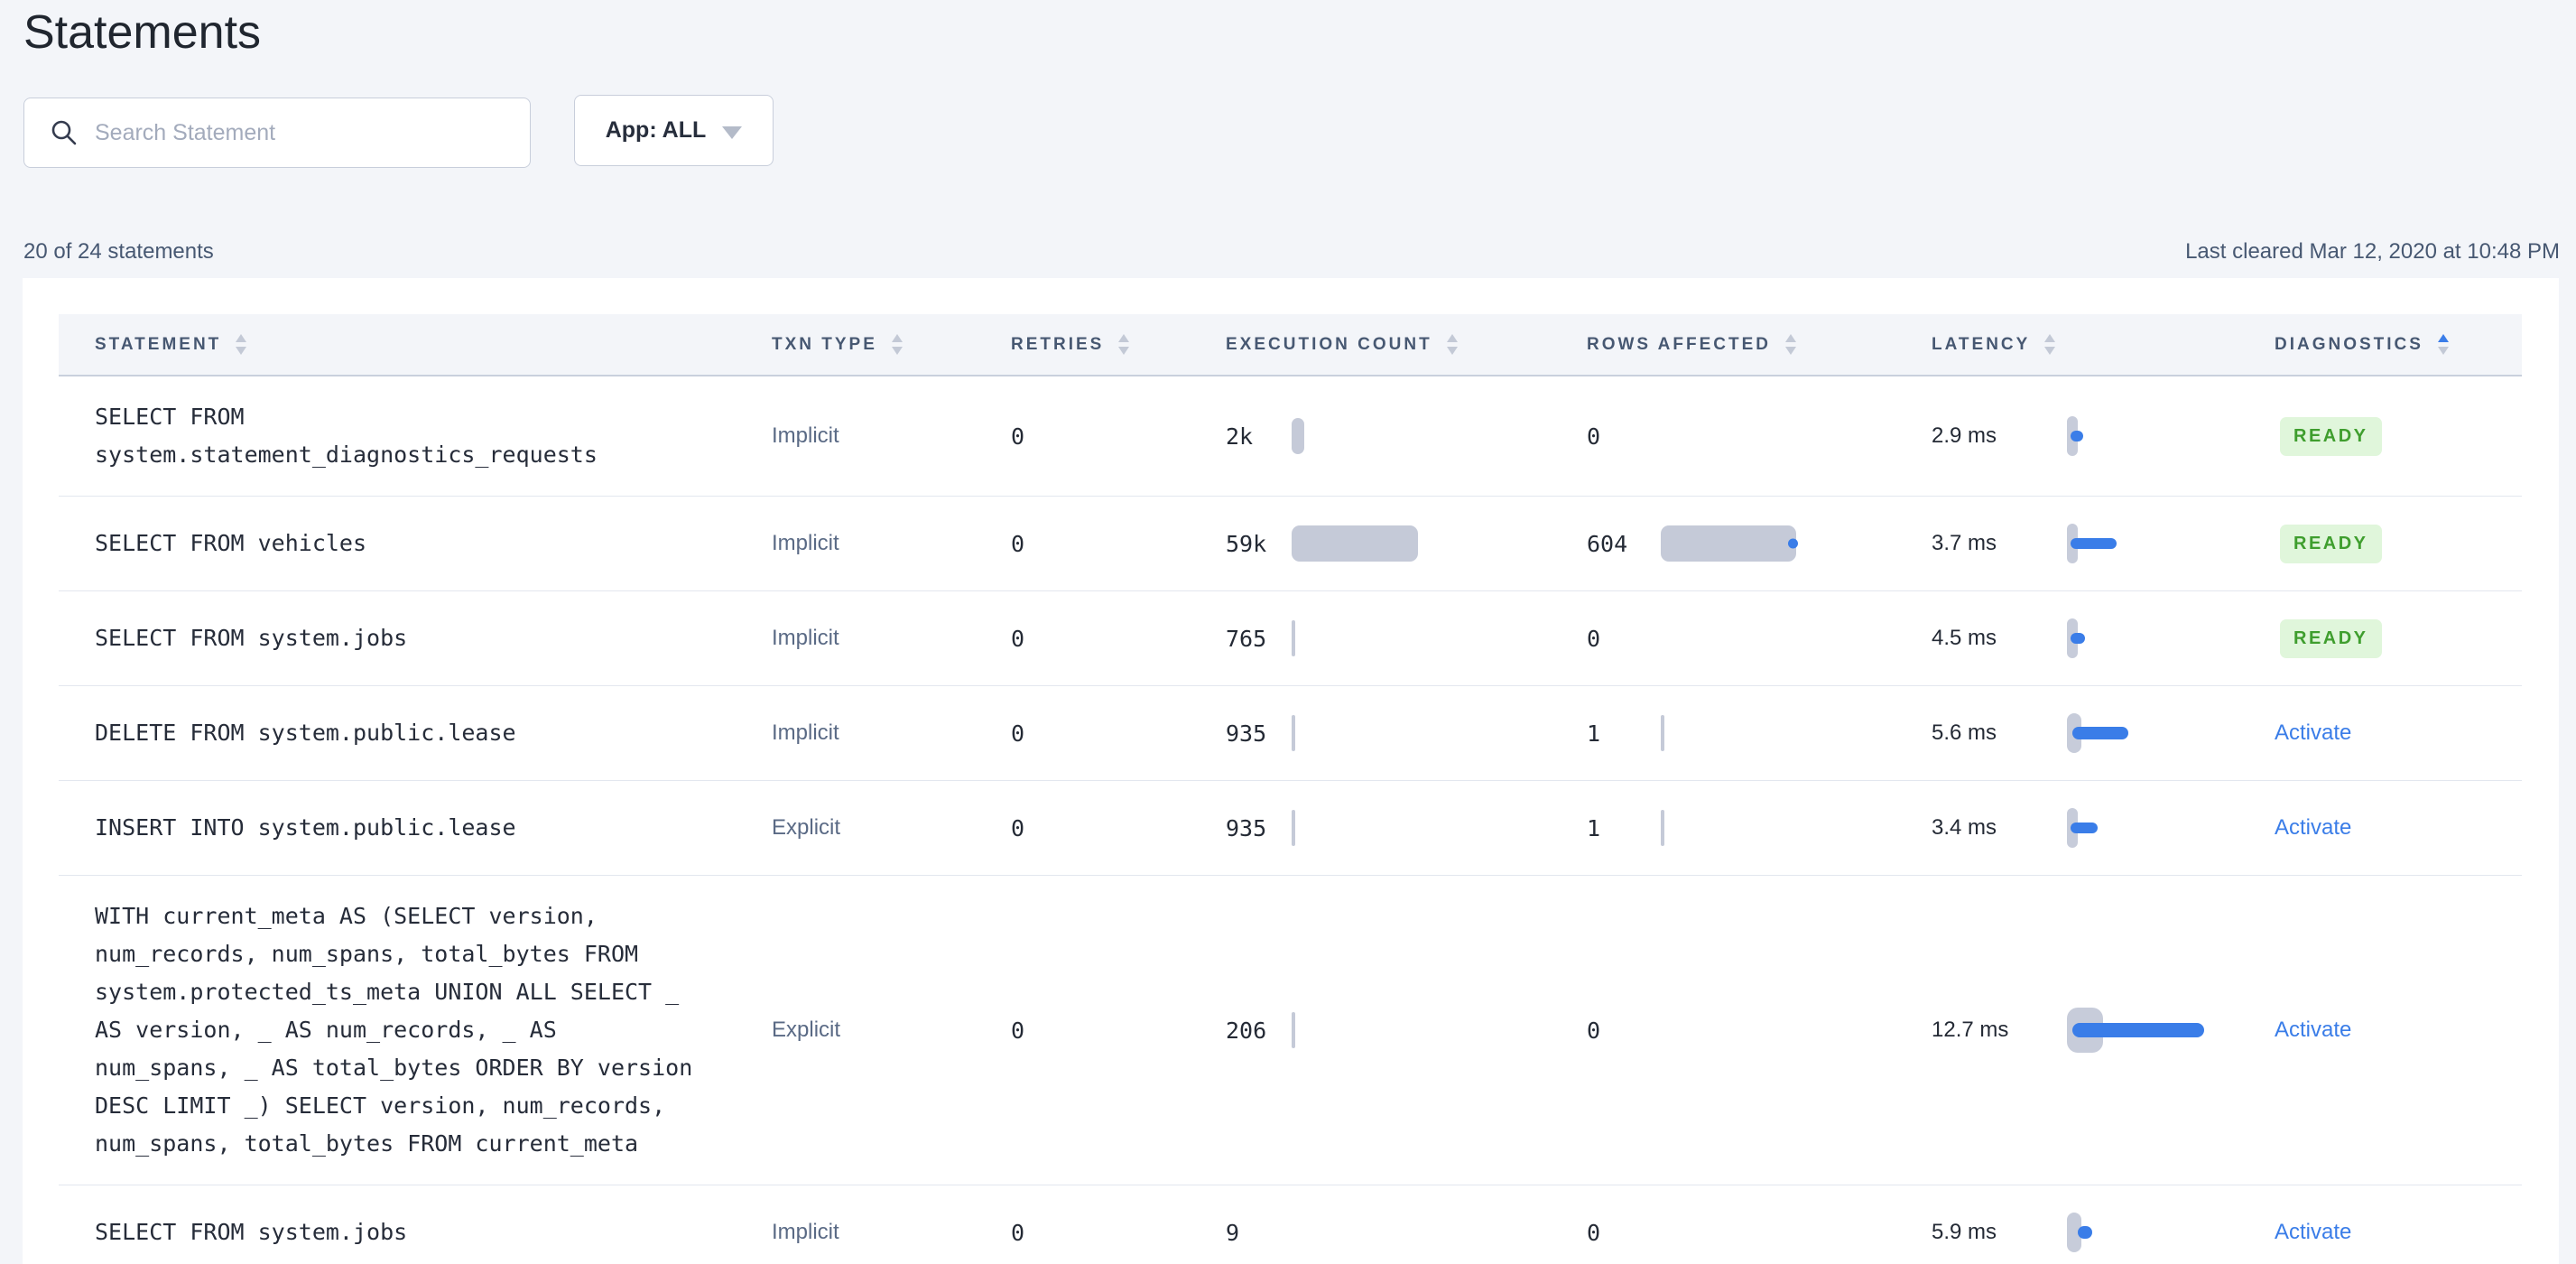  Describe the element at coordinates (231, 543) in the screenshot. I see `statement-link: SELECT FROM vehicles` at that location.